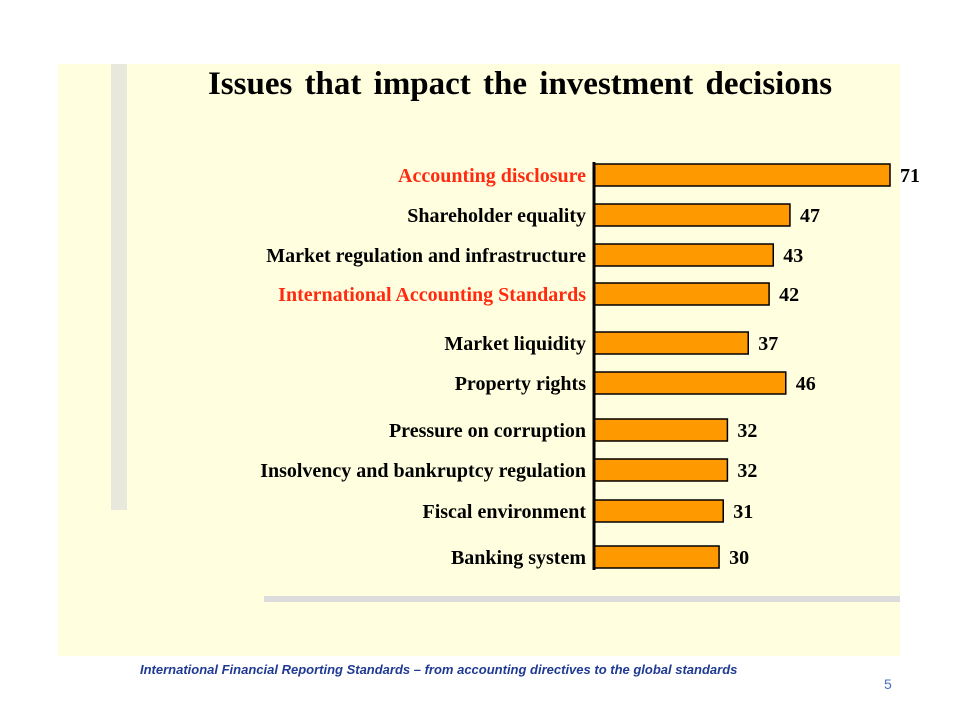 The width and height of the screenshot is (960, 720). What do you see at coordinates (504, 512) in the screenshot?
I see `category-label-fiscal-environment: Fiscal environment` at bounding box center [504, 512].